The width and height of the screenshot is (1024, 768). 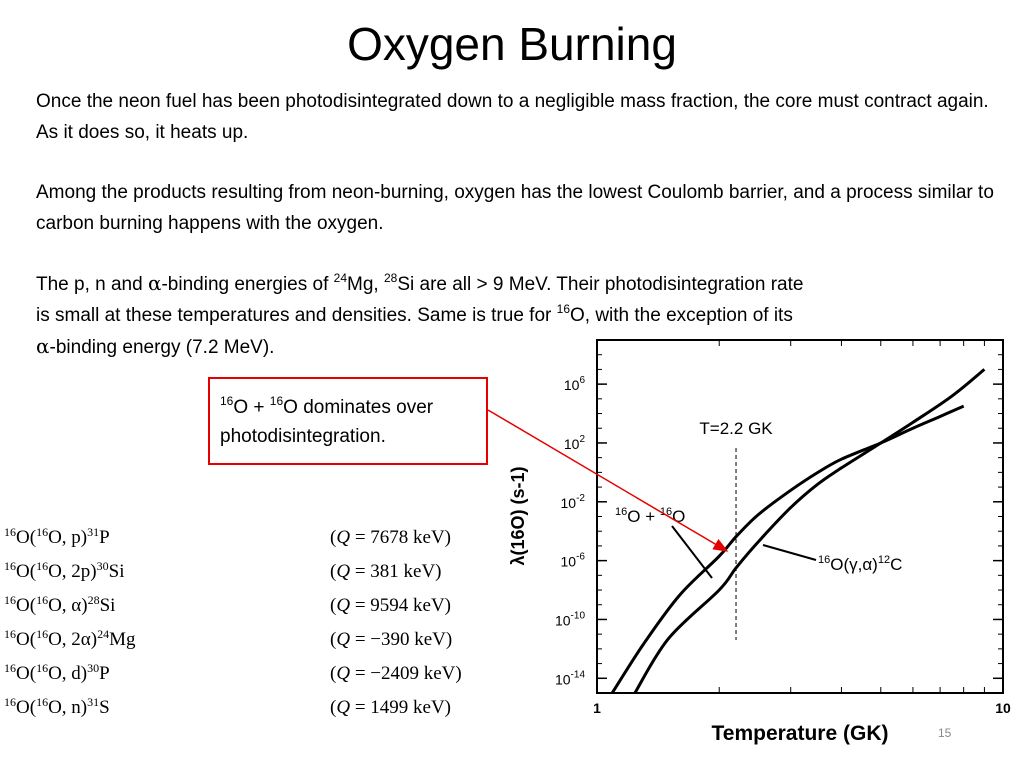 I want to click on reaction-row: 16O(16O, α)28Si (Q = 9594 keV), so click(x=254, y=609).